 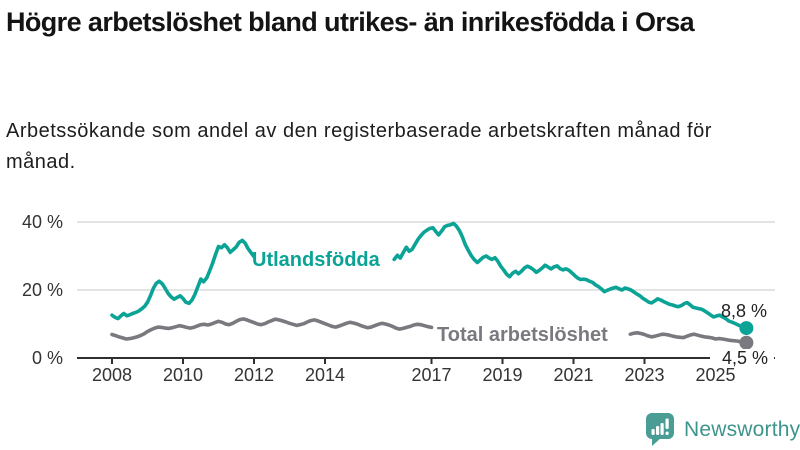 I want to click on x-axis, so click(x=426, y=360).